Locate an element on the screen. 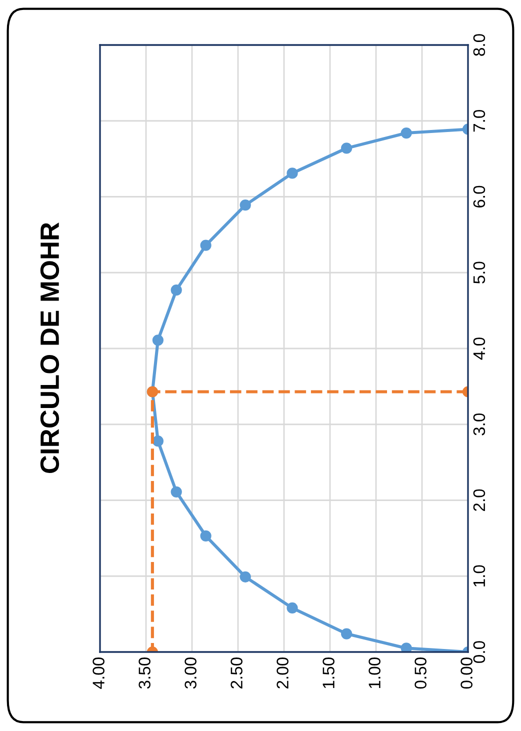 This screenshot has height=731, width=521. y-tick-label: 2.0 is located at coordinates (479, 500).